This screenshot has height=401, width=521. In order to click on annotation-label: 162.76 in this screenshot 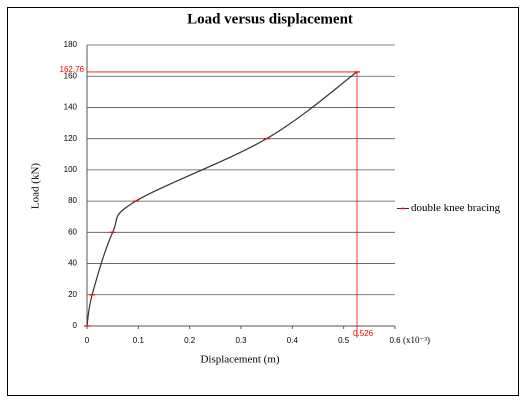, I will do `click(72, 69)`.